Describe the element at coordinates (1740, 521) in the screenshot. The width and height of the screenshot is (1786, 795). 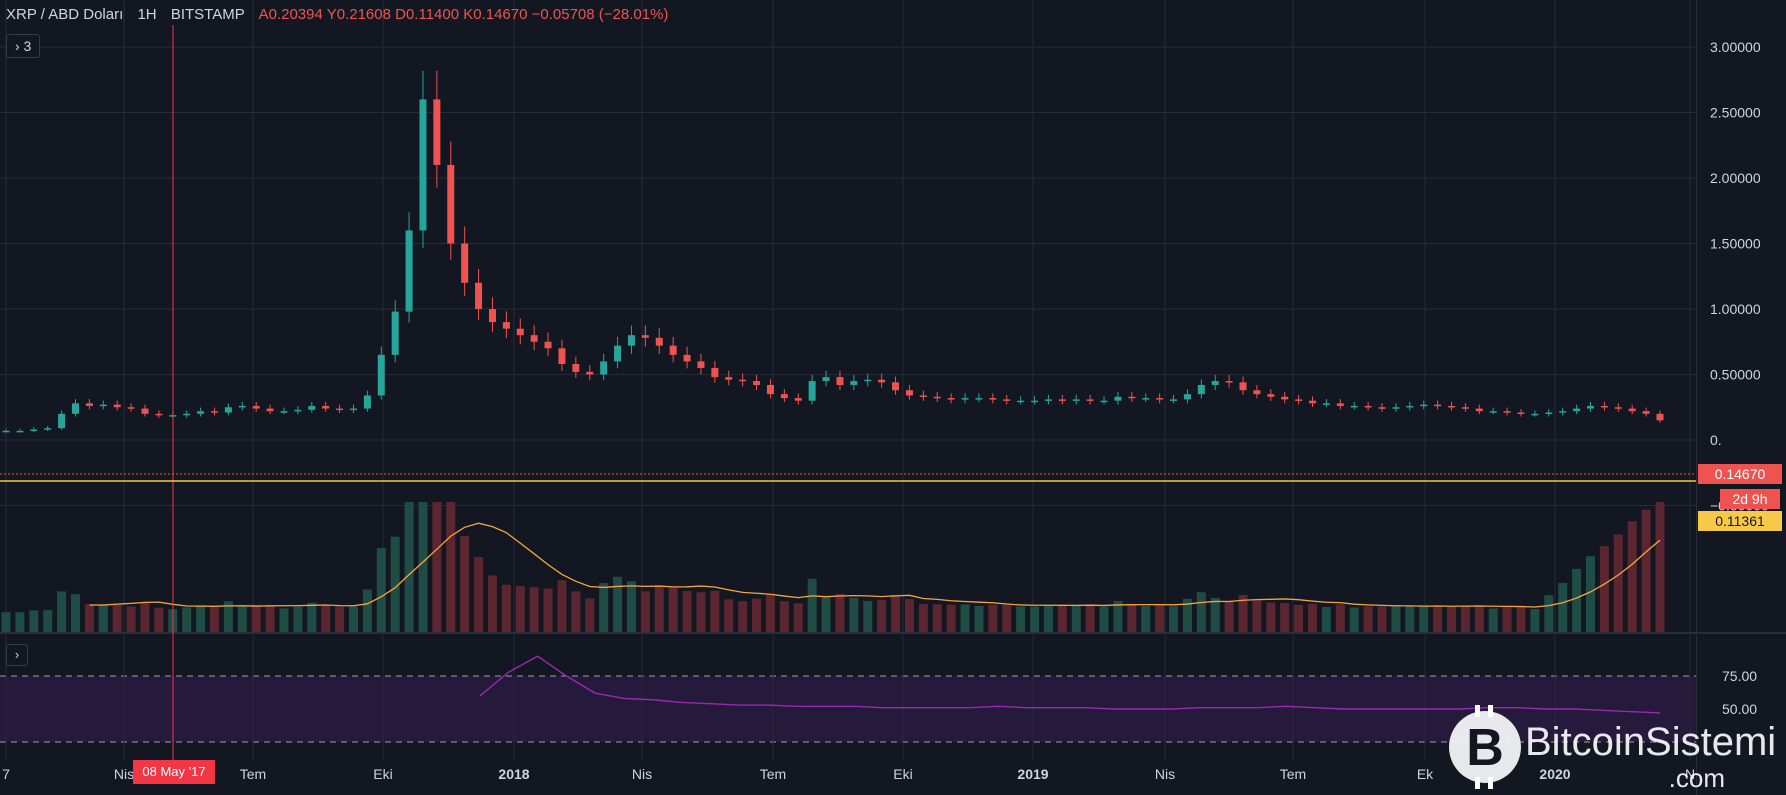
I see `crosshair-price-badge: 0.11361` at that location.